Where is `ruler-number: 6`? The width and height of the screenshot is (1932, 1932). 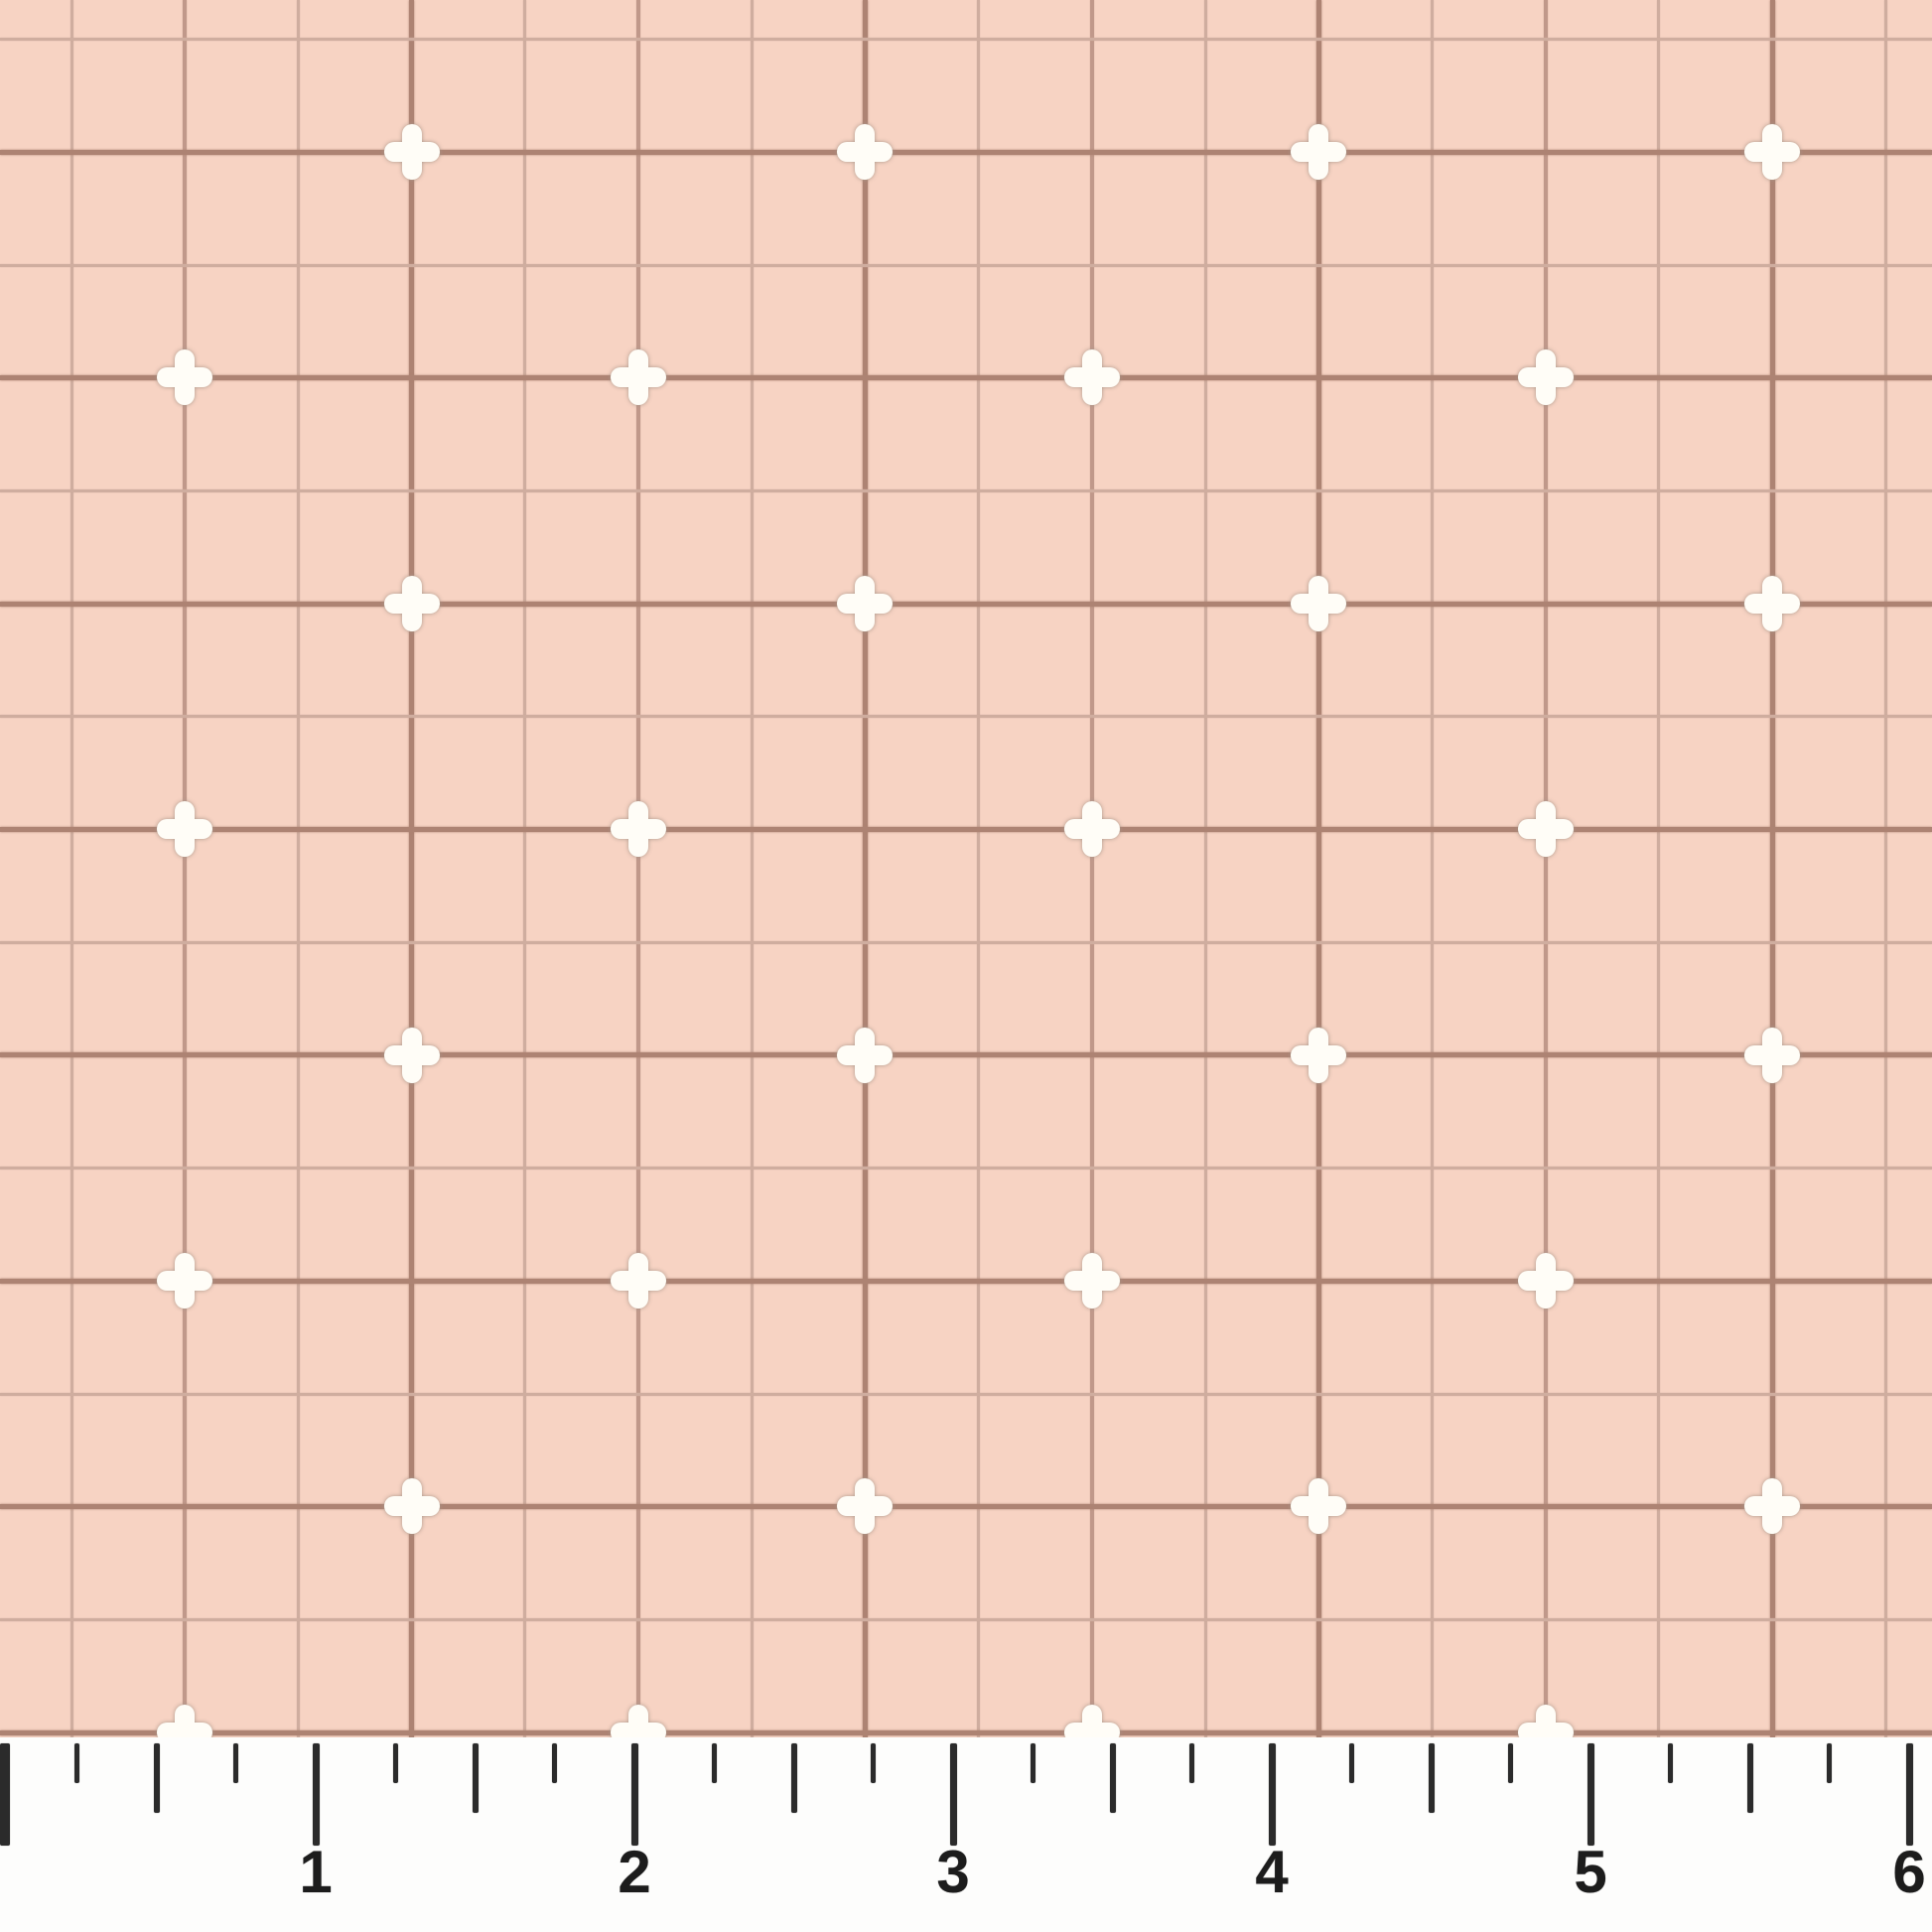
ruler-number: 6 is located at coordinates (1909, 1872).